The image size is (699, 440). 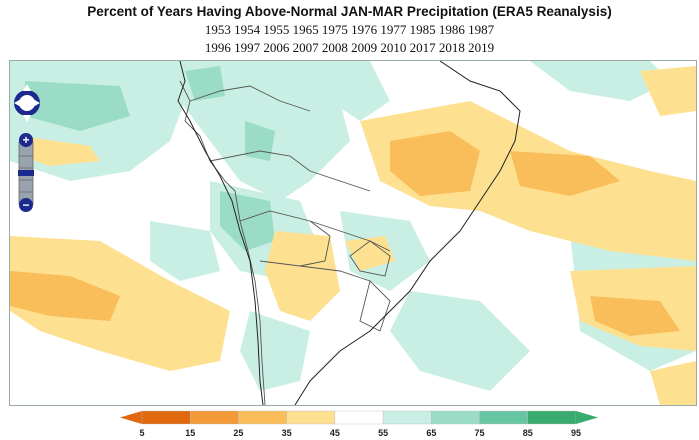 I want to click on legend-tick-label: 85, so click(x=528, y=433).